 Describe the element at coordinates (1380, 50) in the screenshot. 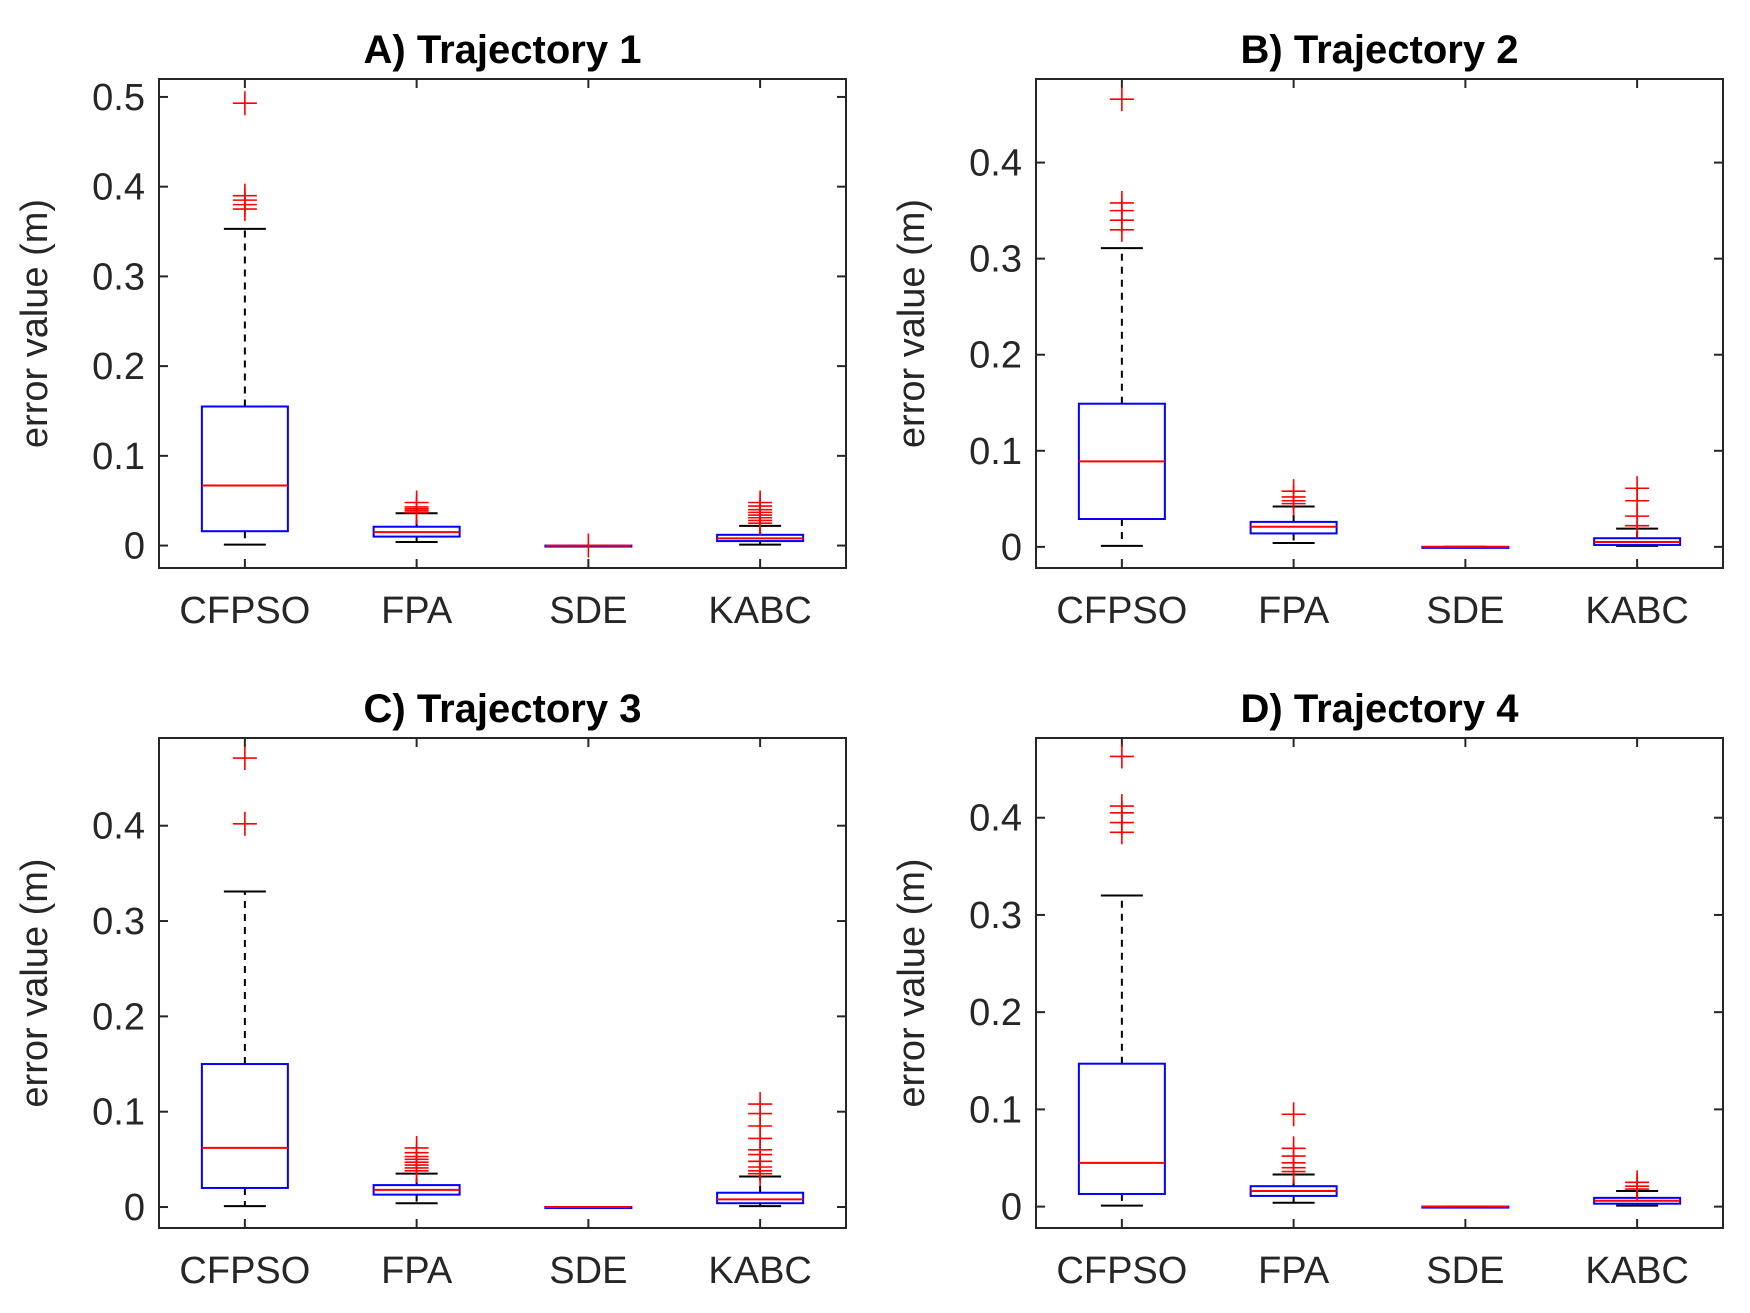

I see `chart-title: B) Trajectory 2` at that location.